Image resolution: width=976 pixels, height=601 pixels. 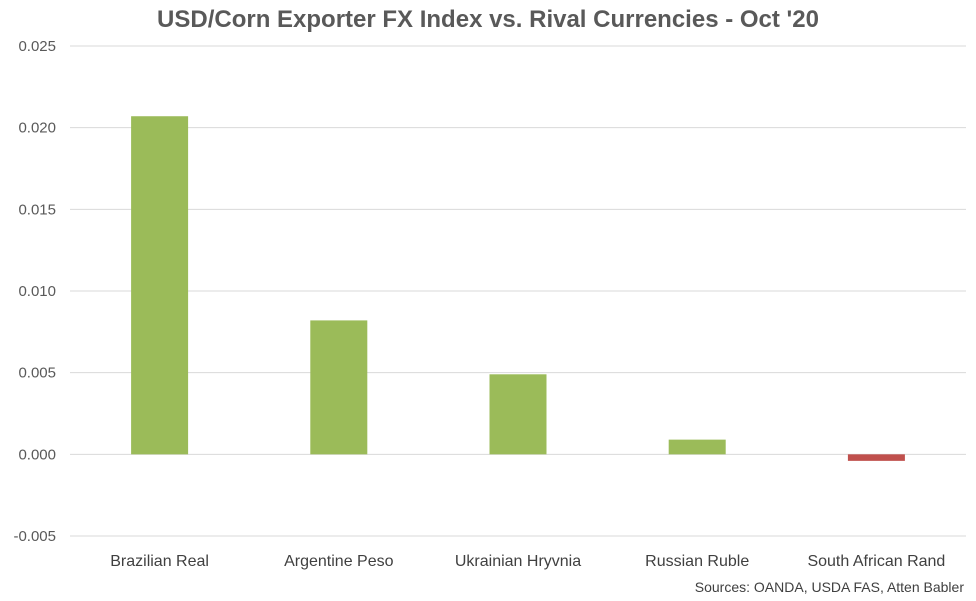 I want to click on y-tick-label: 0.025, so click(x=37, y=46).